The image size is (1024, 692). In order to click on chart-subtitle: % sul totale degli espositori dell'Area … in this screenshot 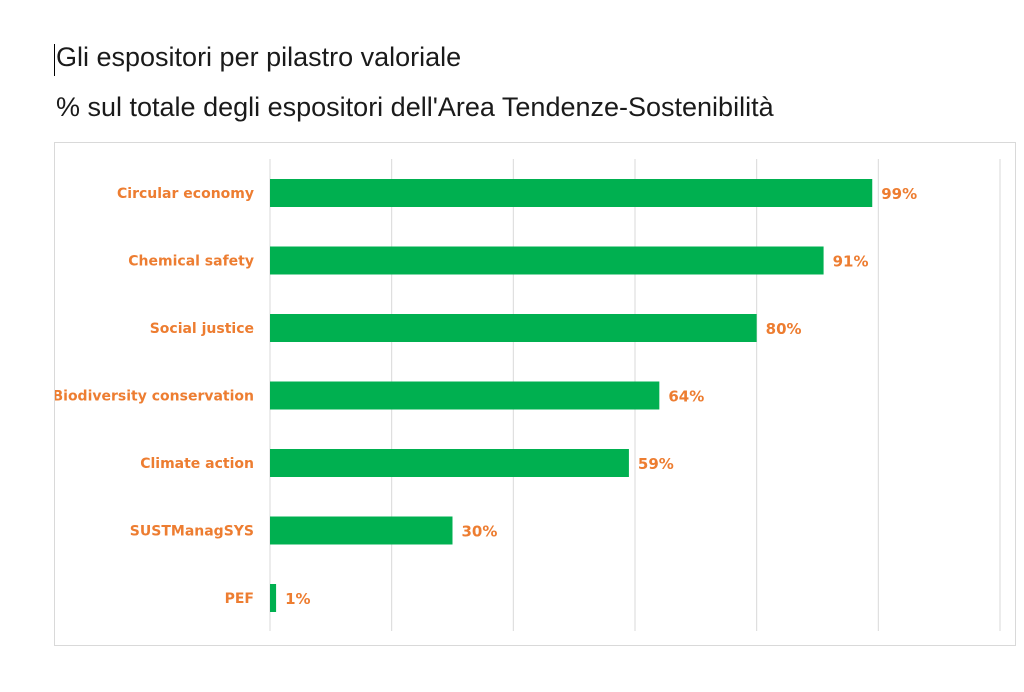, I will do `click(415, 107)`.